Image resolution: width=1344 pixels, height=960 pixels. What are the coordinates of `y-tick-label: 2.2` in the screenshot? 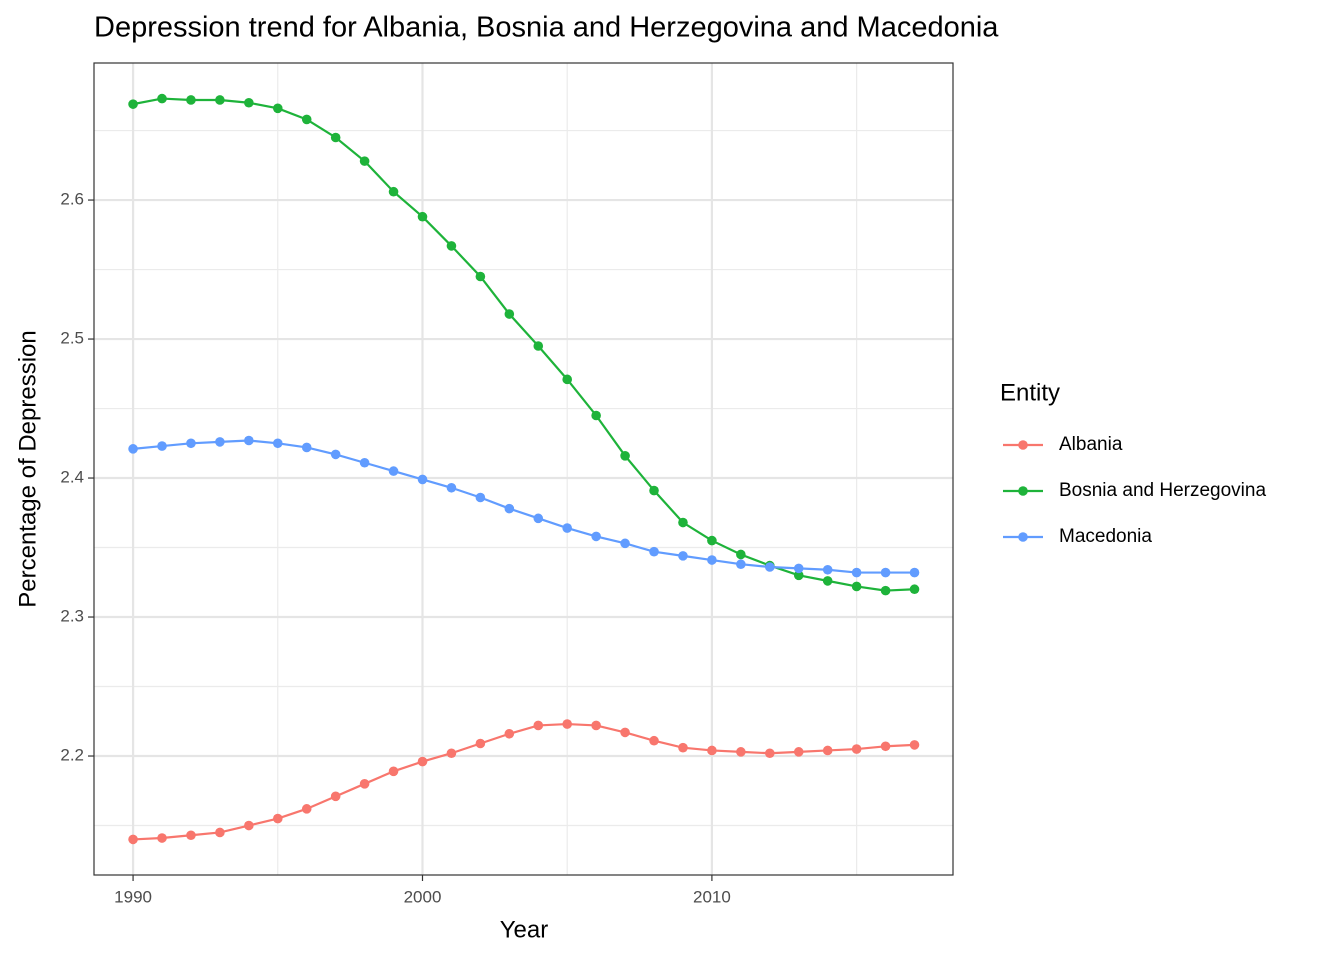 It's located at (72, 755).